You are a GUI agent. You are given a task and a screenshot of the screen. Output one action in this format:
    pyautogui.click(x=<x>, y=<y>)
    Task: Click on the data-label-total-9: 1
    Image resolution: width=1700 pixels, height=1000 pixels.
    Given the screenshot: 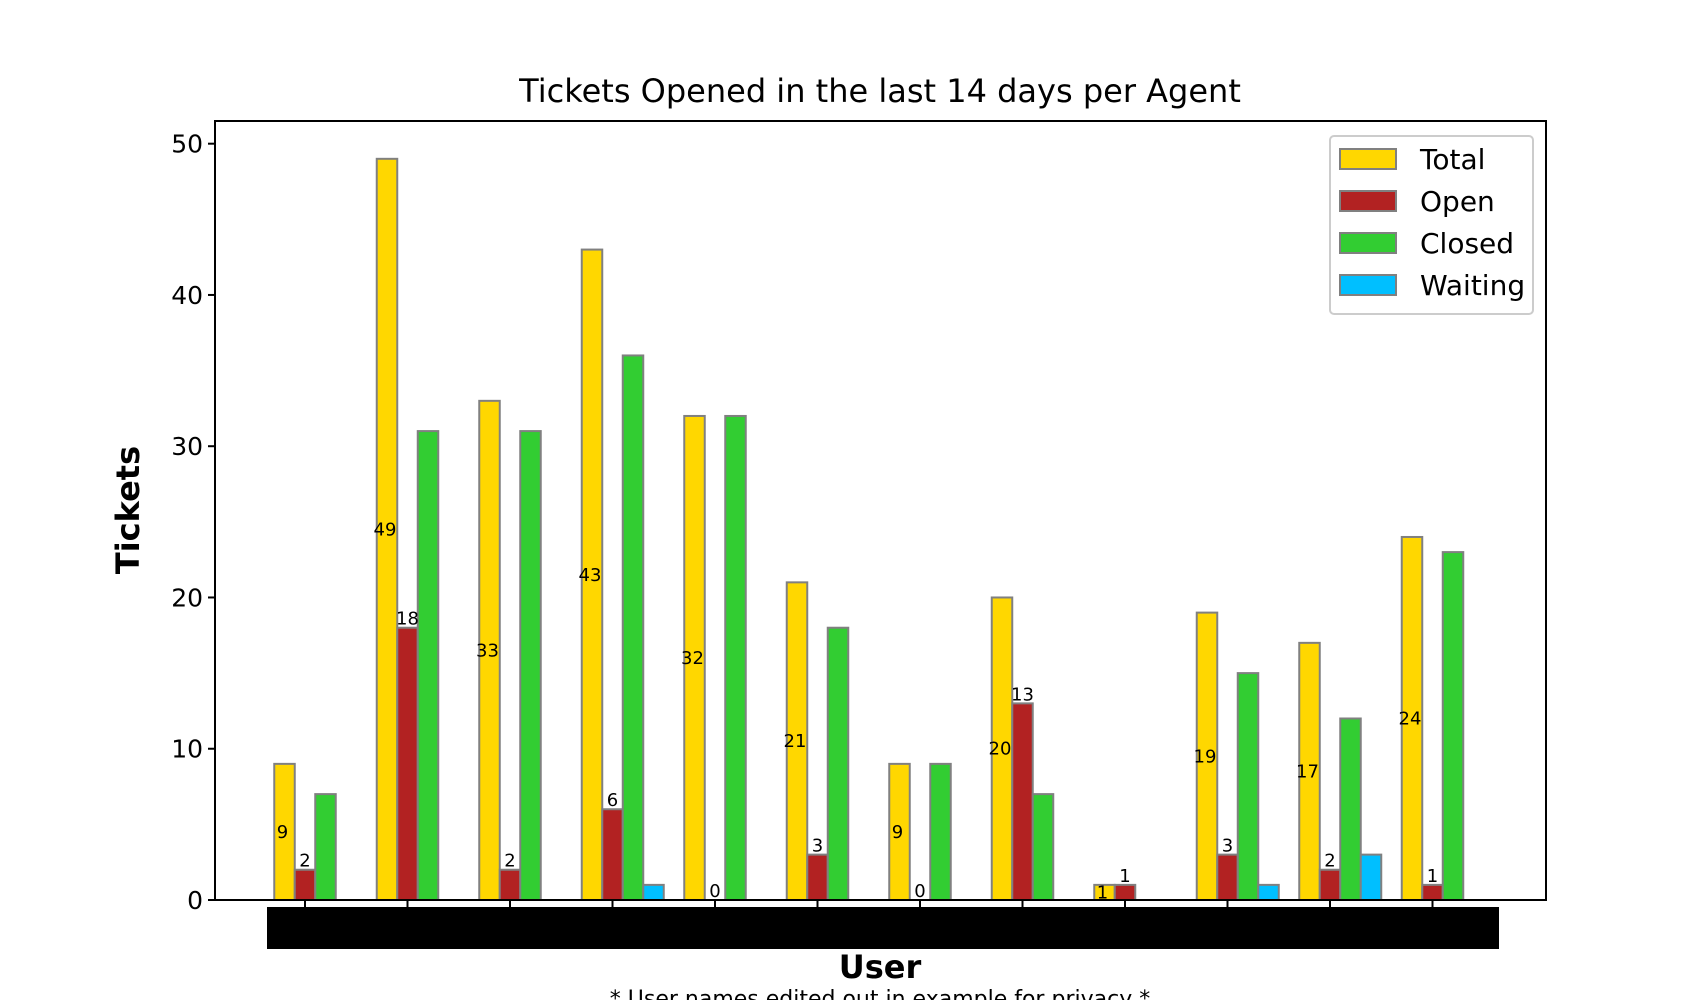 What is the action you would take?
    pyautogui.click(x=1102, y=892)
    